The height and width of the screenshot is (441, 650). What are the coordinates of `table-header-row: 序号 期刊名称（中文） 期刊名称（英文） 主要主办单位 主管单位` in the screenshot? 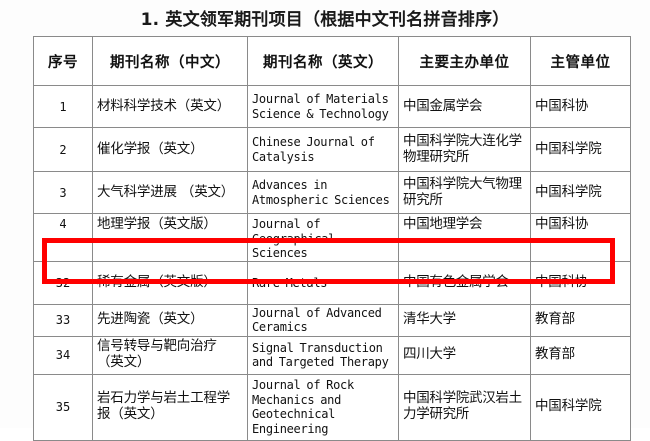 It's located at (332, 61).